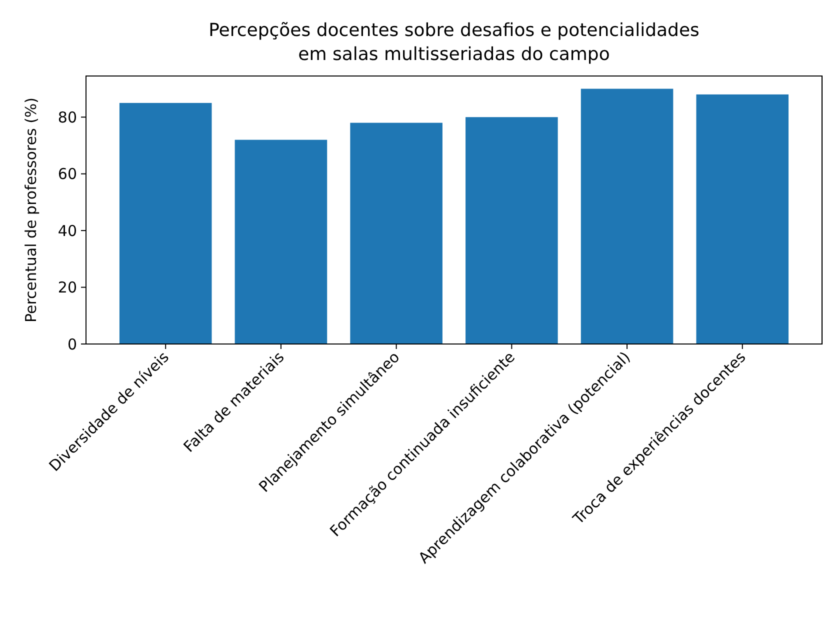  What do you see at coordinates (67, 287) in the screenshot?
I see `y-tick-label: 20` at bounding box center [67, 287].